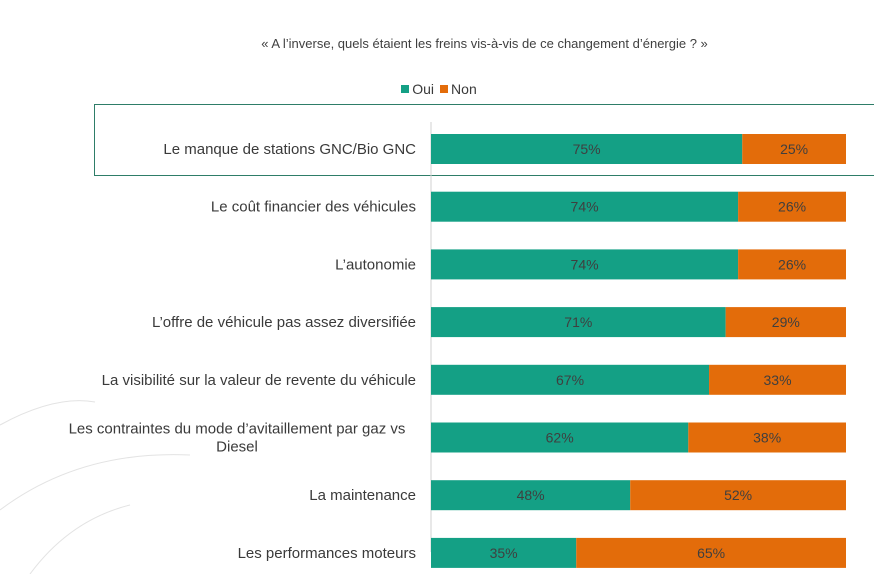 The height and width of the screenshot is (574, 874). I want to click on data-label-oui-5: 62%, so click(560, 438).